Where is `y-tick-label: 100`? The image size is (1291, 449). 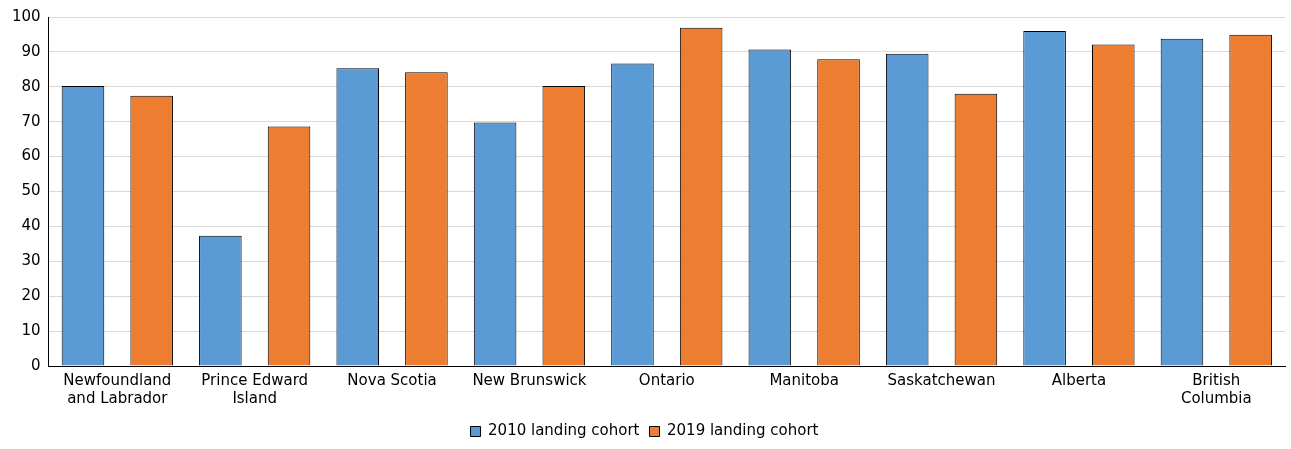
y-tick-label: 100 is located at coordinates (26, 15).